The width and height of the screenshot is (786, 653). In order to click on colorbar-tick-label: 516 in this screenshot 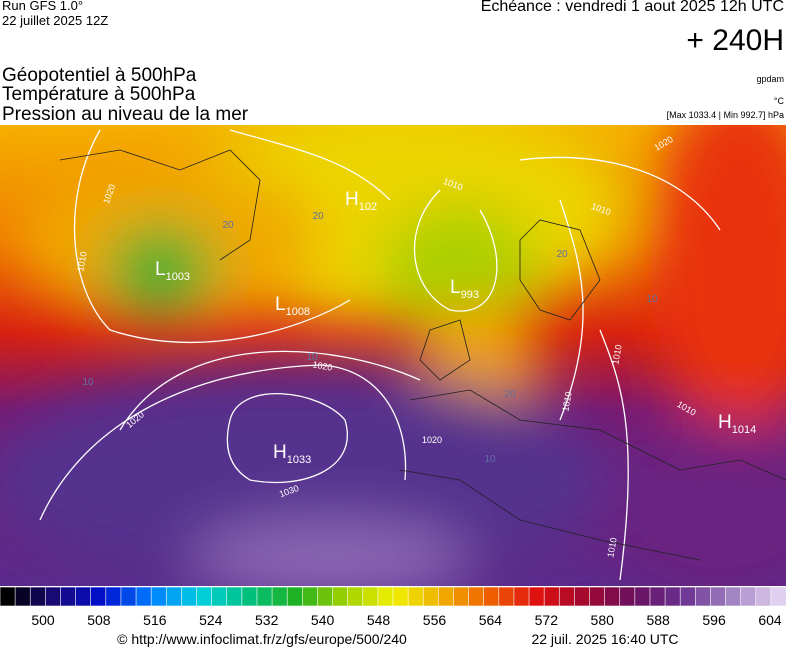, I will do `click(155, 620)`.